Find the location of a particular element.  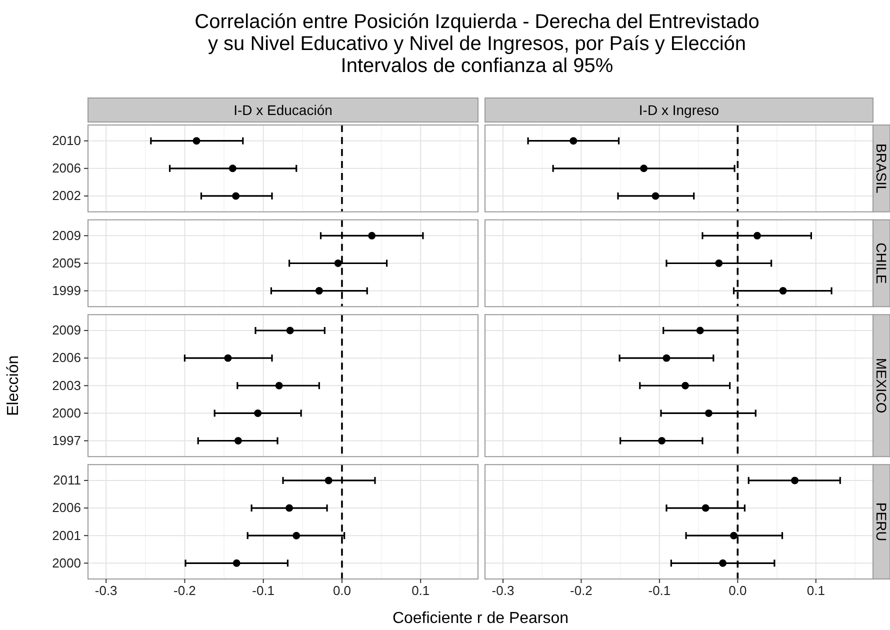

text: I-D x Educación is located at coordinates (283, 110).